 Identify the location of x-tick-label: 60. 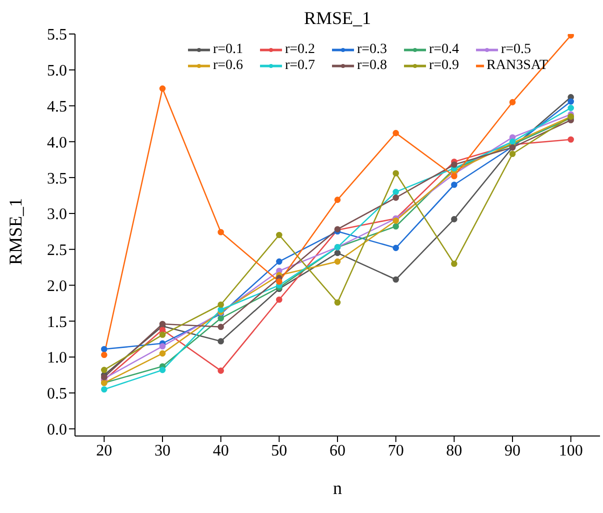
(338, 451).